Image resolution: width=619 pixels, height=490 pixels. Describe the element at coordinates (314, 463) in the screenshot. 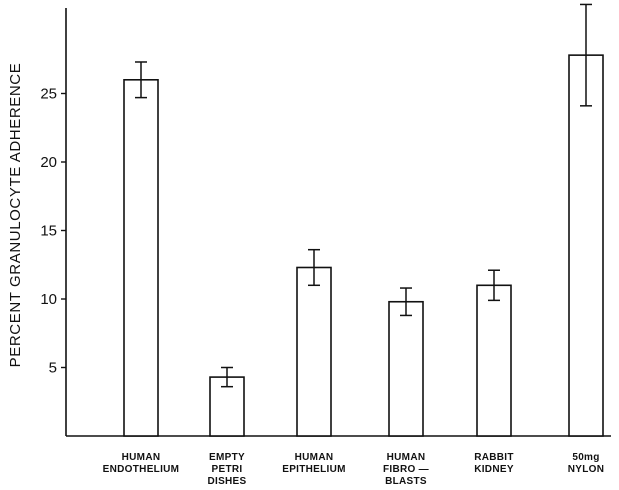

I see `x-tick-label: HUMAN EPITHELIUM` at that location.